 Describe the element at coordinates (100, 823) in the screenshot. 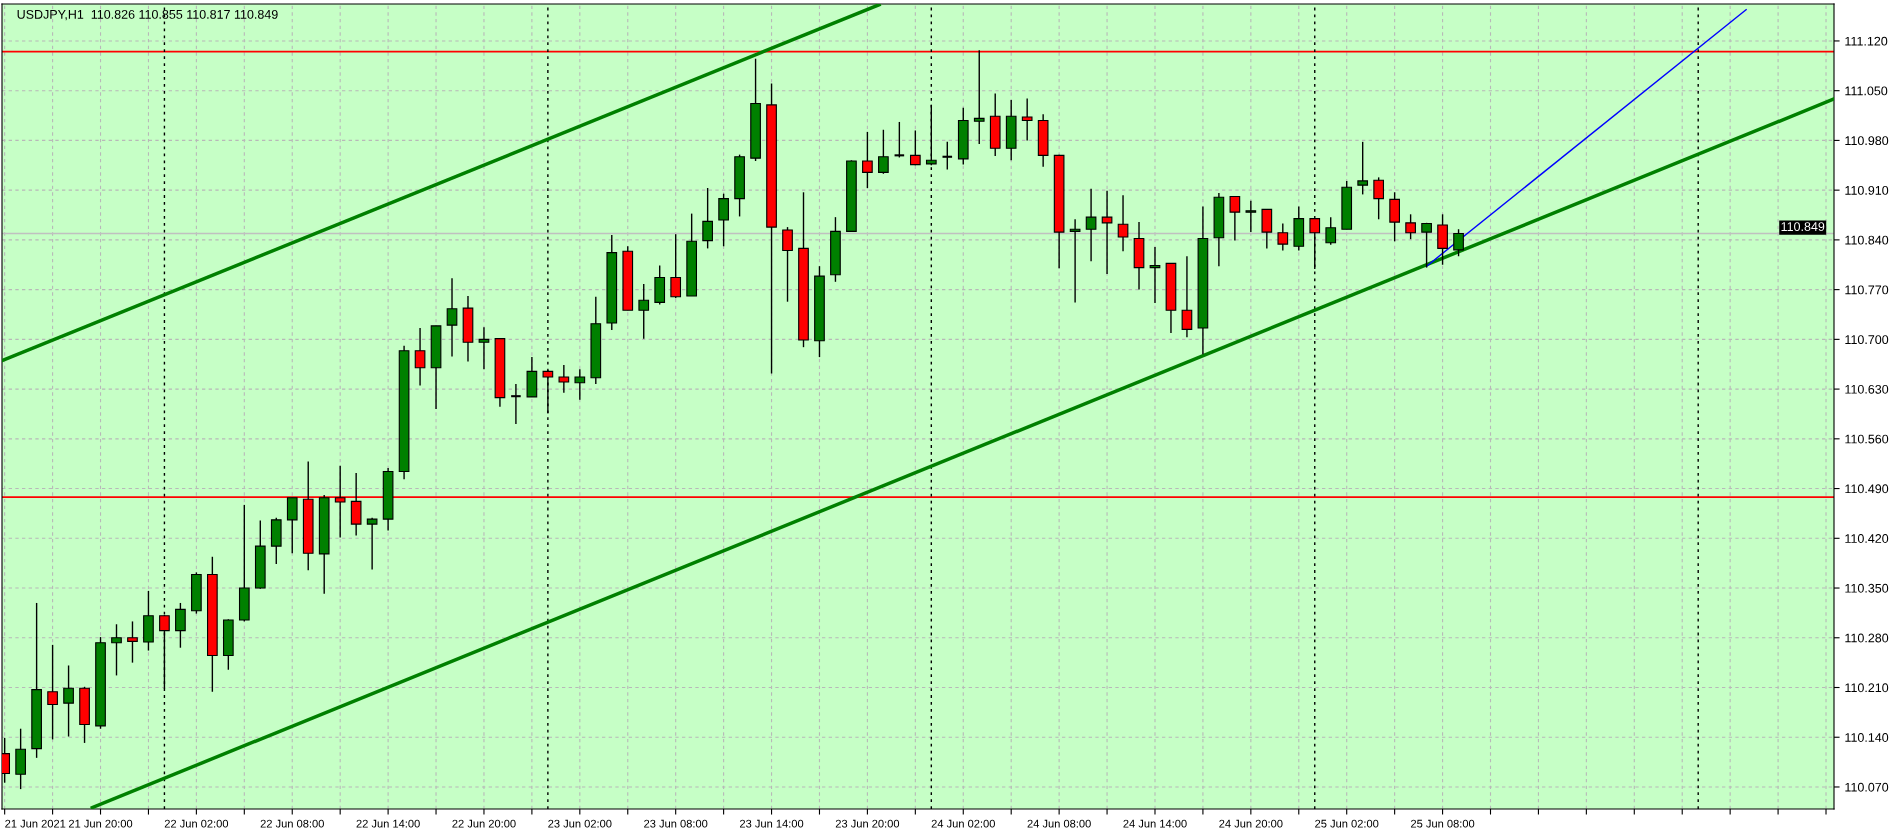

I see `x-tick-label: 21 Jun 20:00` at that location.